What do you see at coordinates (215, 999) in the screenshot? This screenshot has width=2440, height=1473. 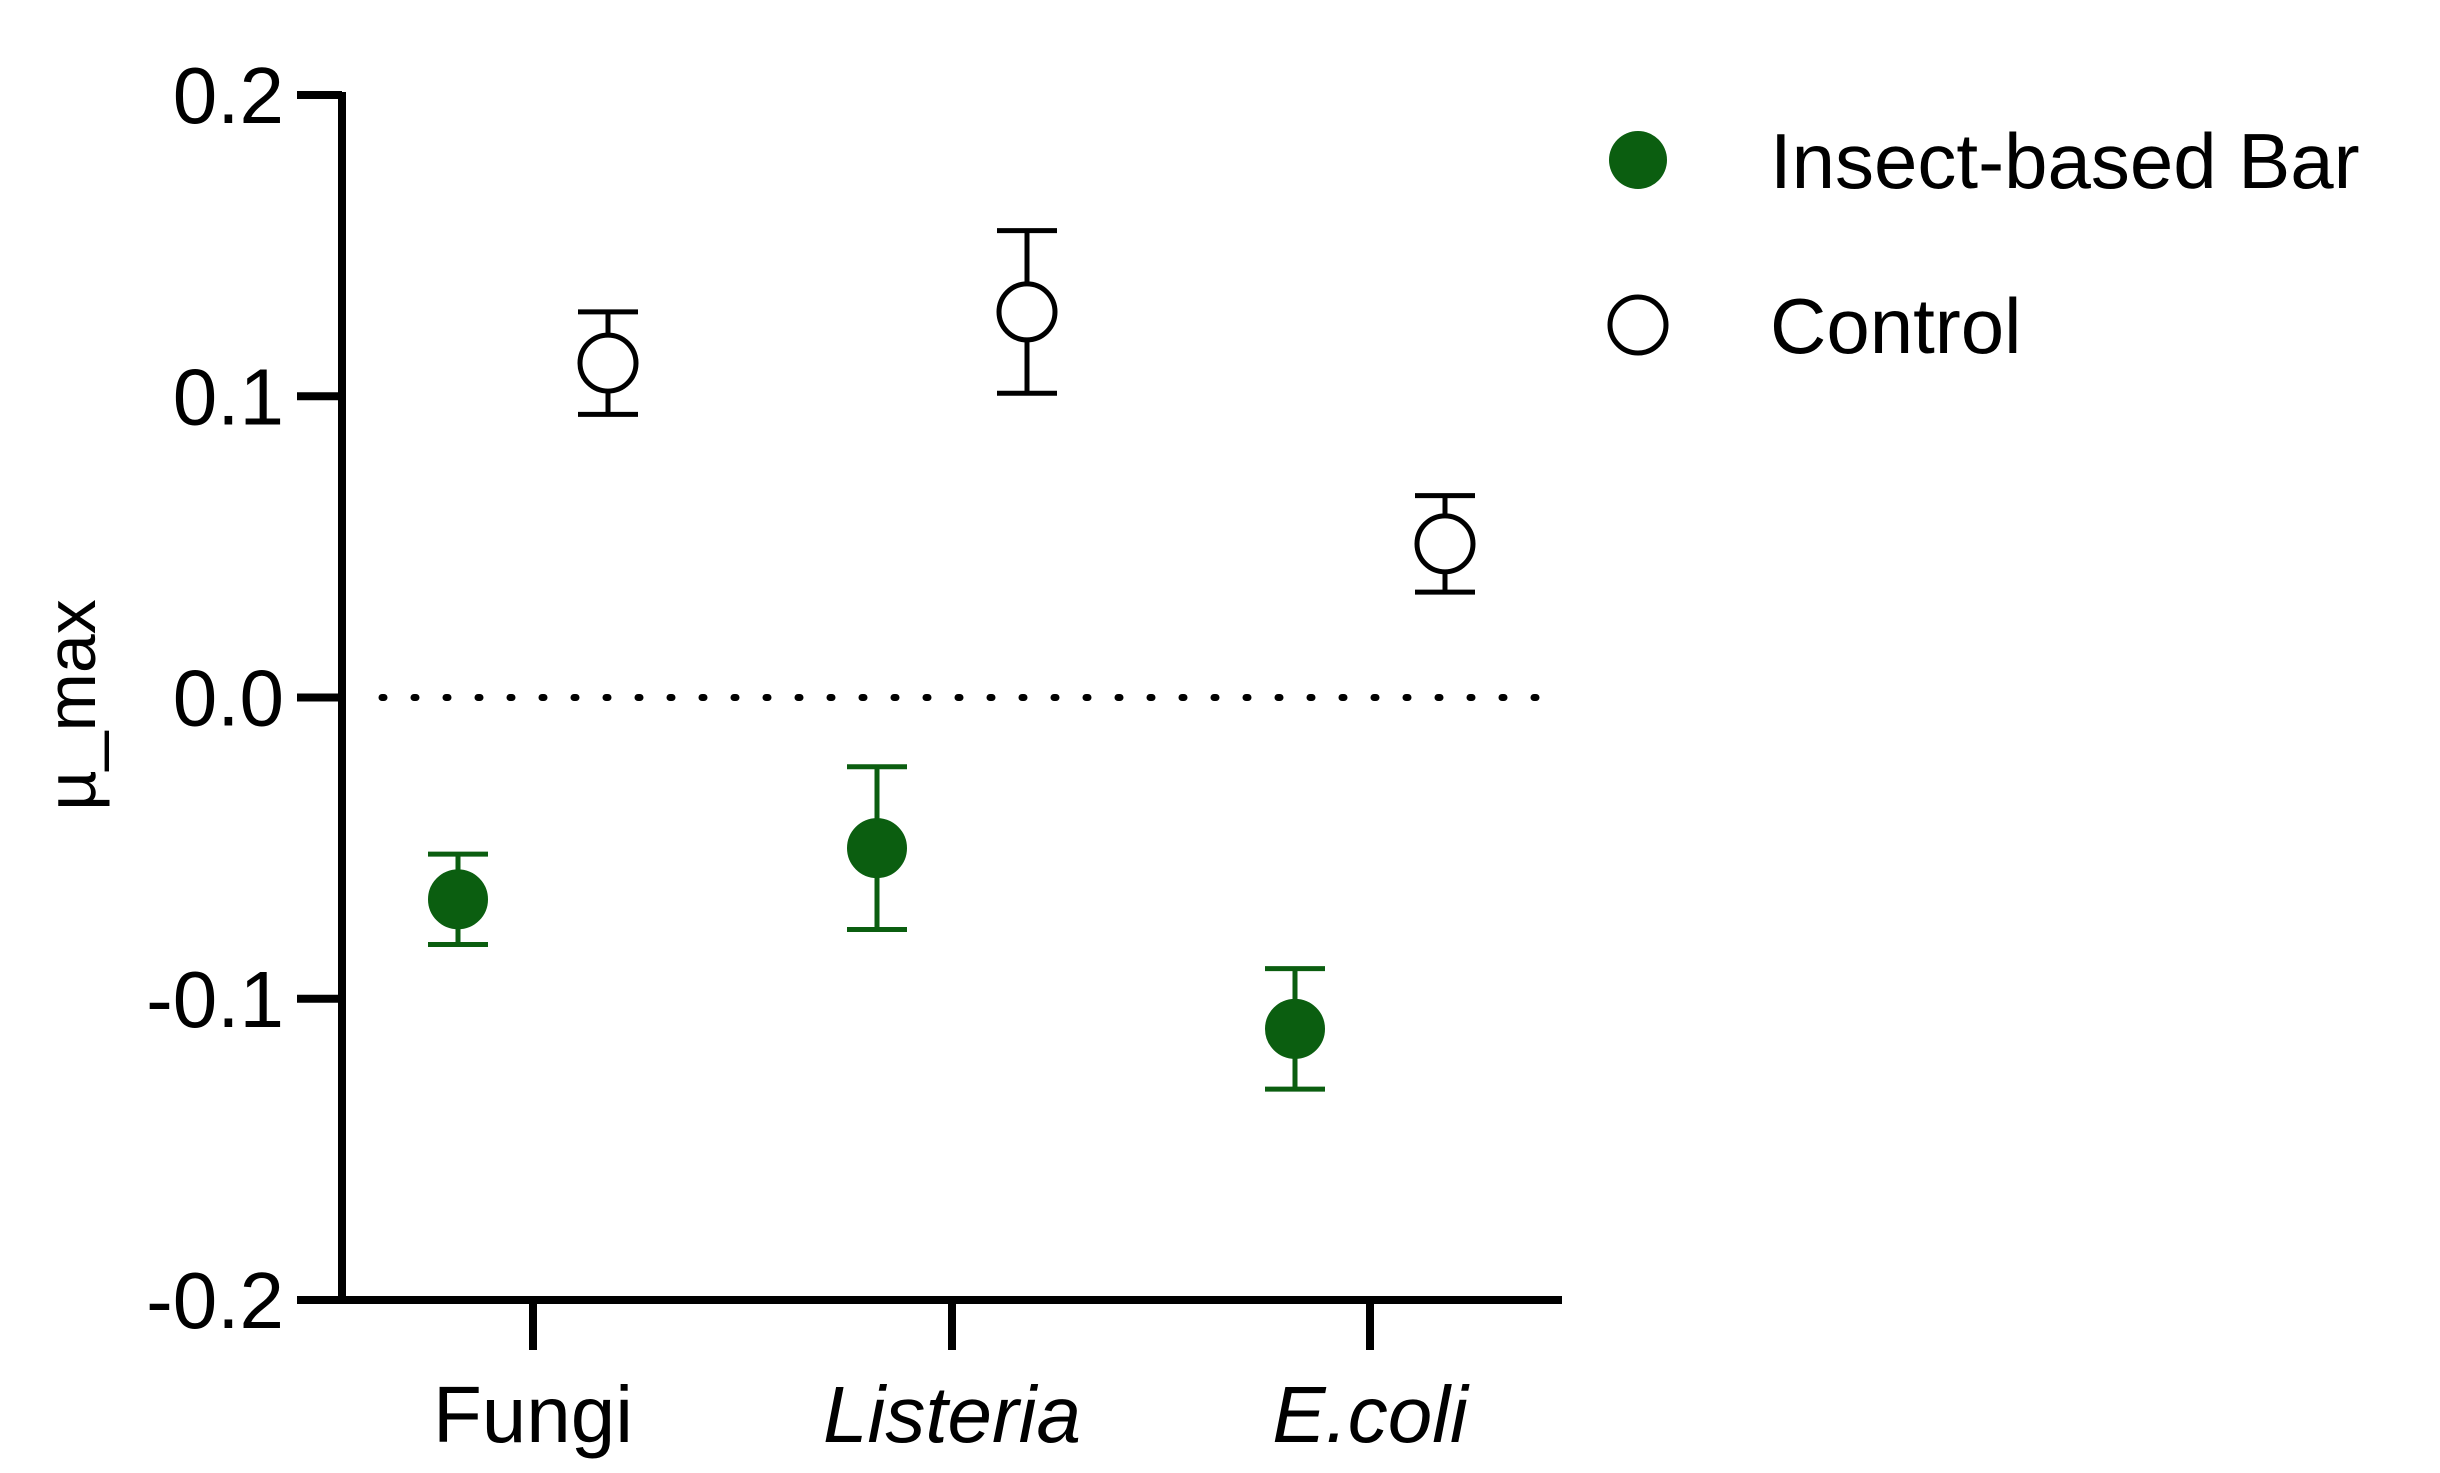 I see `y-tick-label: -0.1` at bounding box center [215, 999].